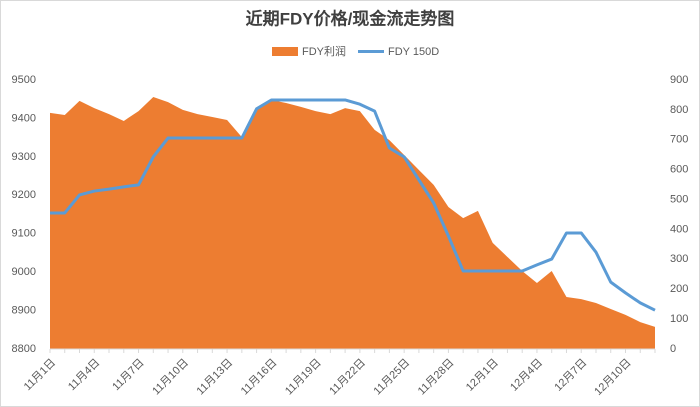 This screenshot has height=407, width=700. I want to click on y-tick-label: 9400, so click(24, 118).